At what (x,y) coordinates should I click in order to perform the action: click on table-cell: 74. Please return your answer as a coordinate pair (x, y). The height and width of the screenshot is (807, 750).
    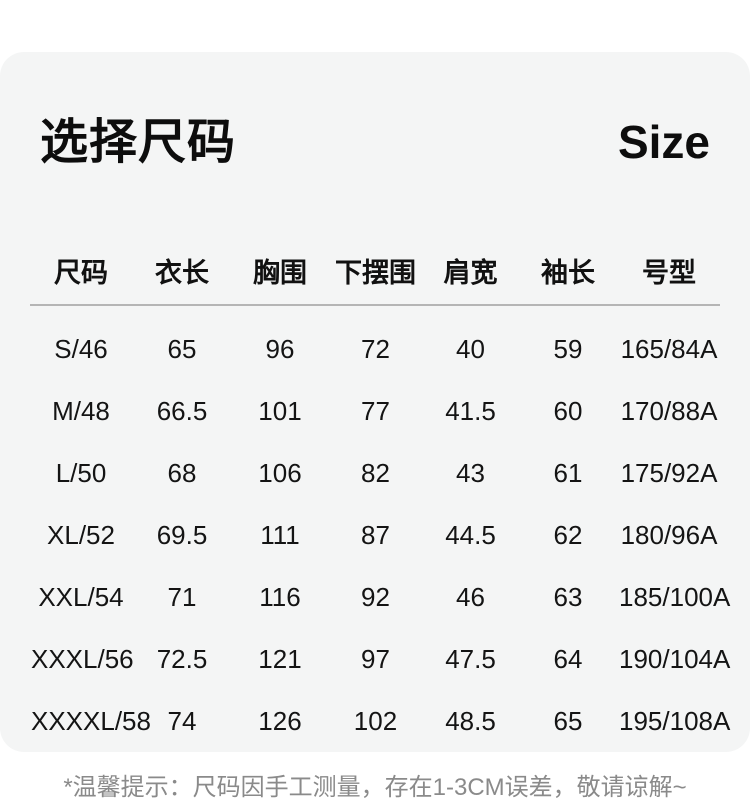
    Looking at the image, I should click on (182, 721).